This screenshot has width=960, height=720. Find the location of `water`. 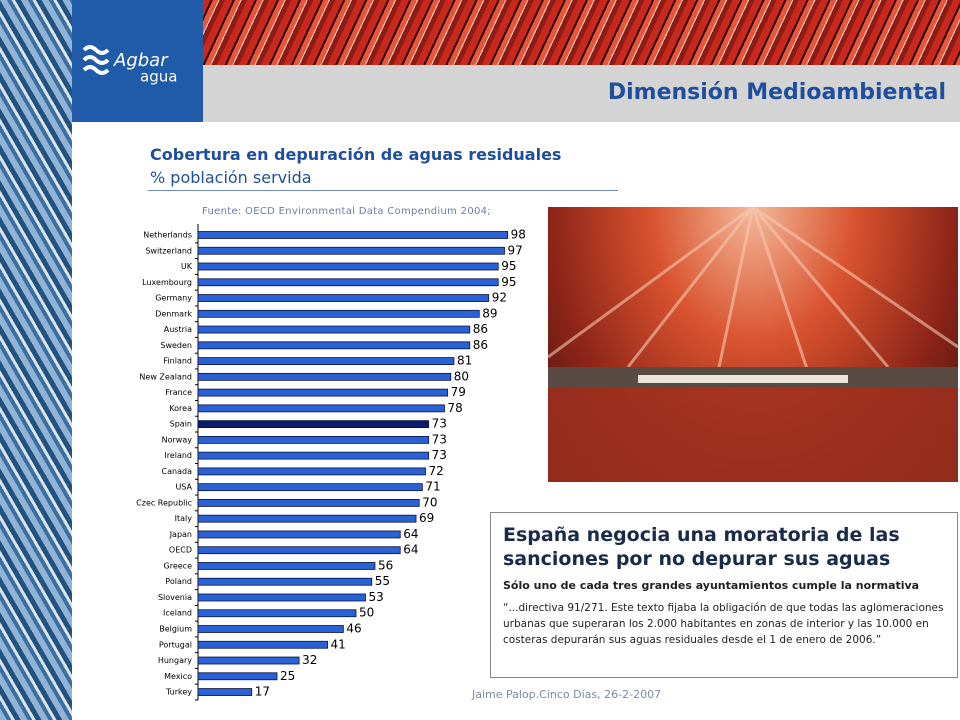

water is located at coordinates (753, 434).